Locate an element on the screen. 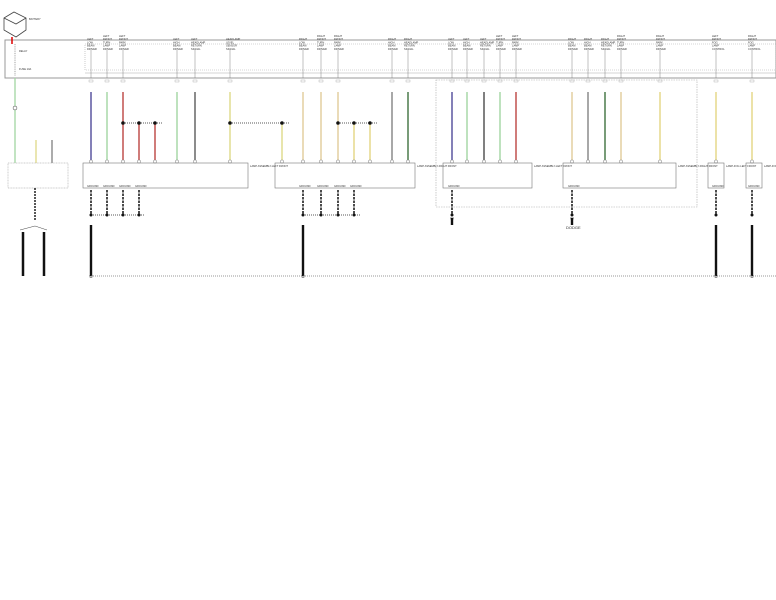  relay-label: RELAY is located at coordinates (23, 51).